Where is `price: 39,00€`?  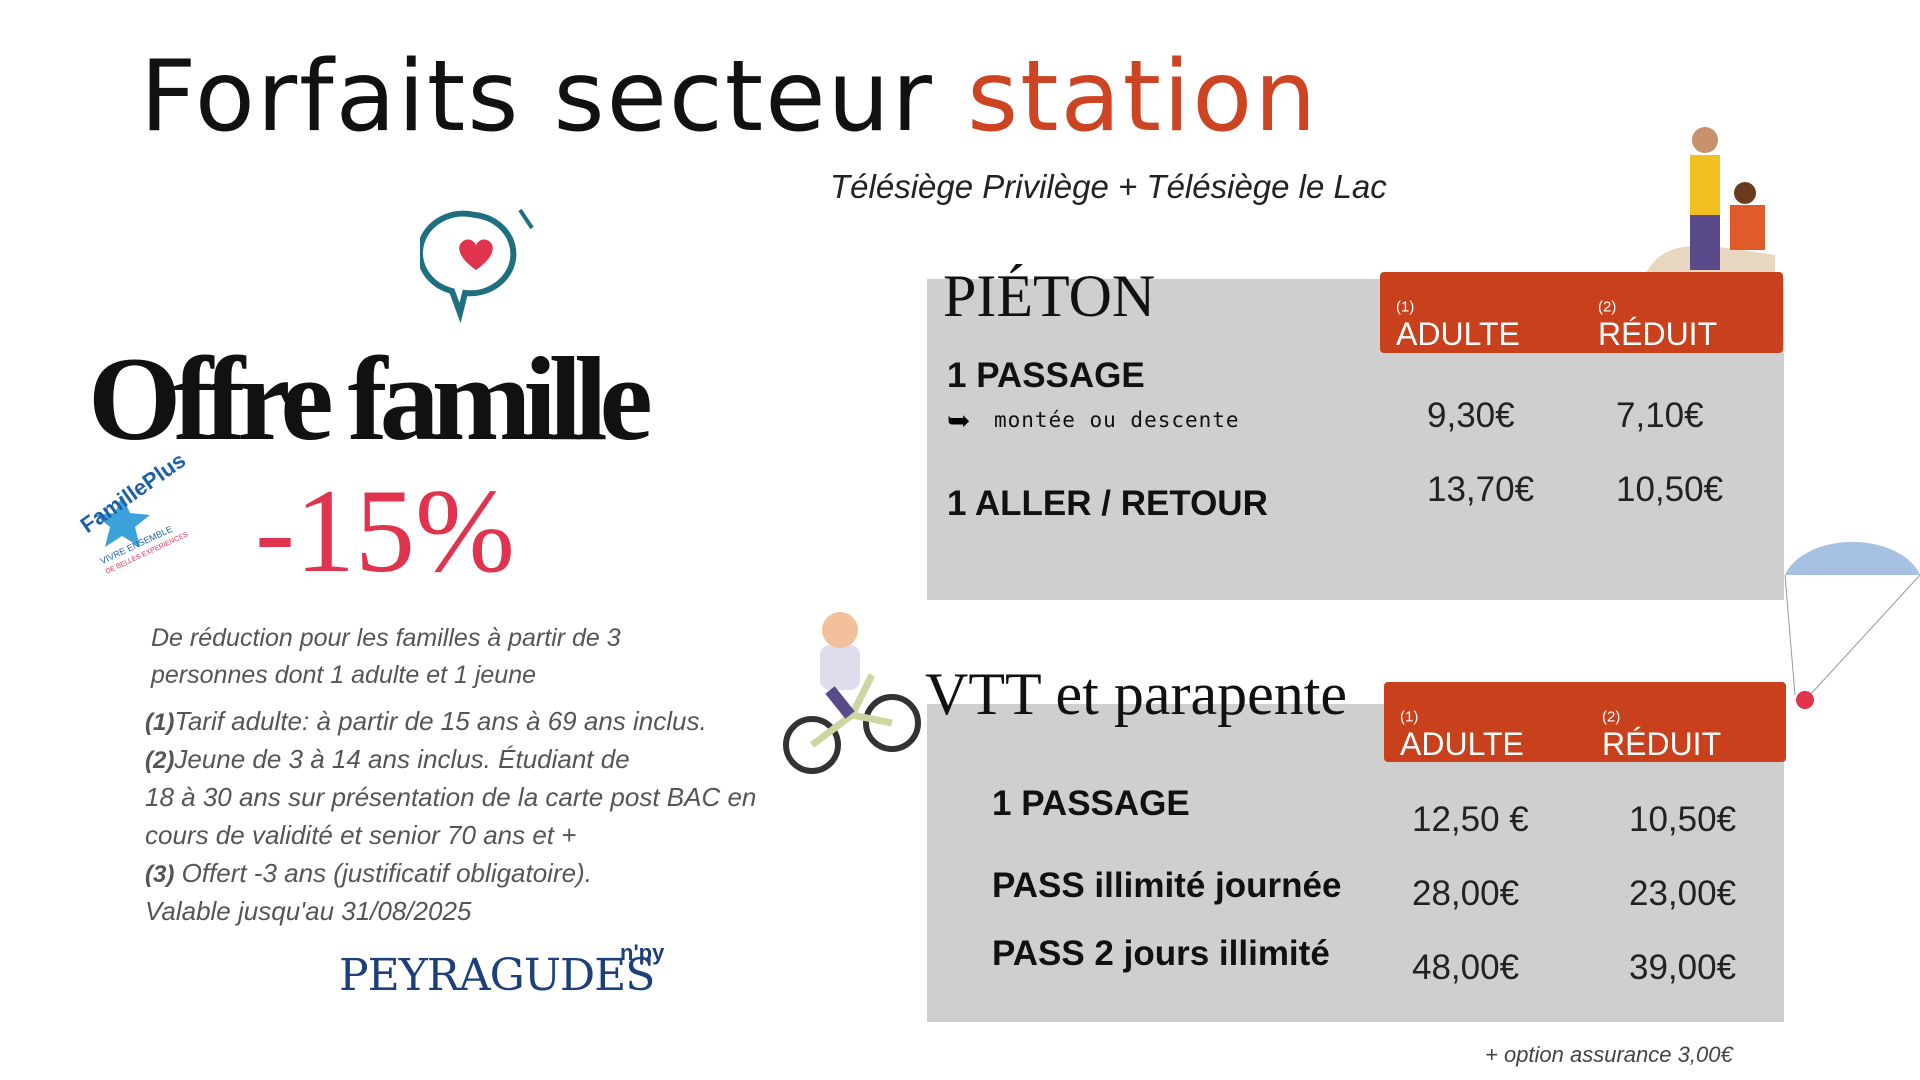
price: 39,00€ is located at coordinates (1683, 967).